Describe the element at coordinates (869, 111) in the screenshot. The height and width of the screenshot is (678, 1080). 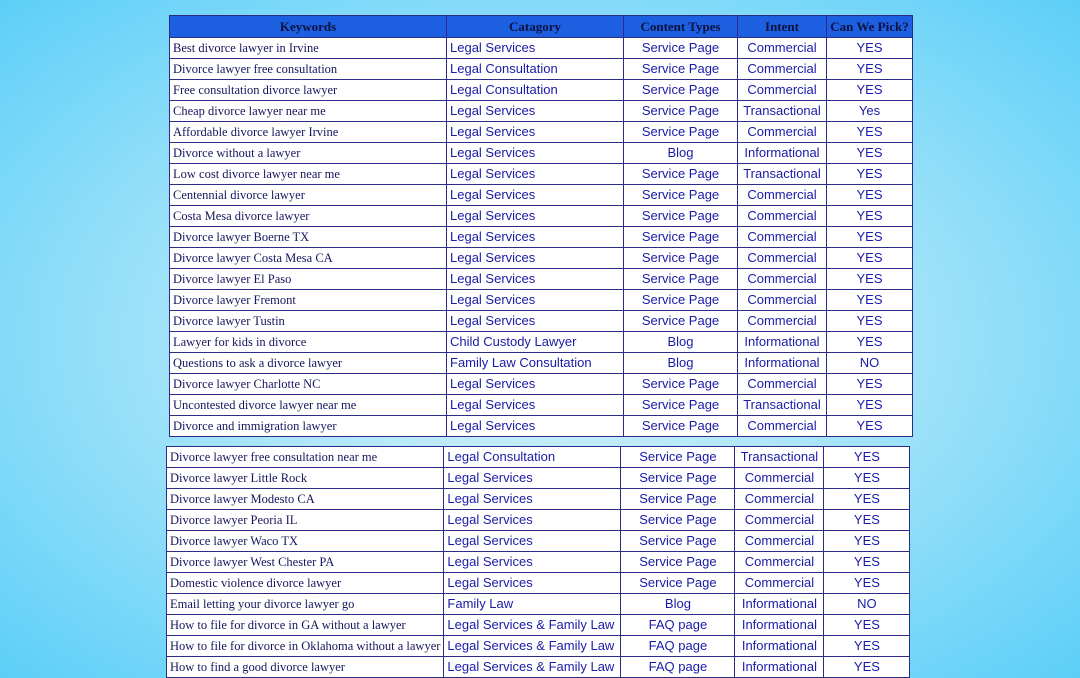
I see `pick-cell: Yes` at that location.